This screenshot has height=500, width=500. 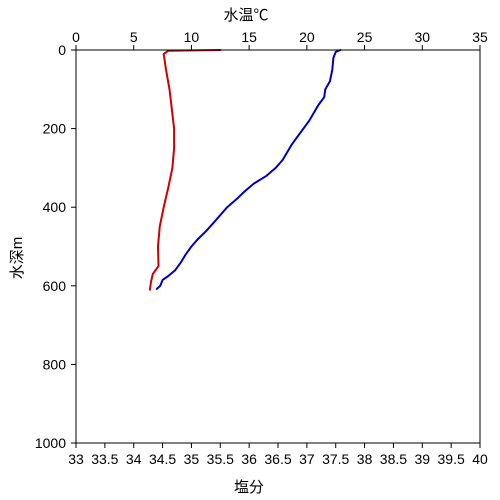 I want to click on bottom-tick-label: 33, so click(x=76, y=459).